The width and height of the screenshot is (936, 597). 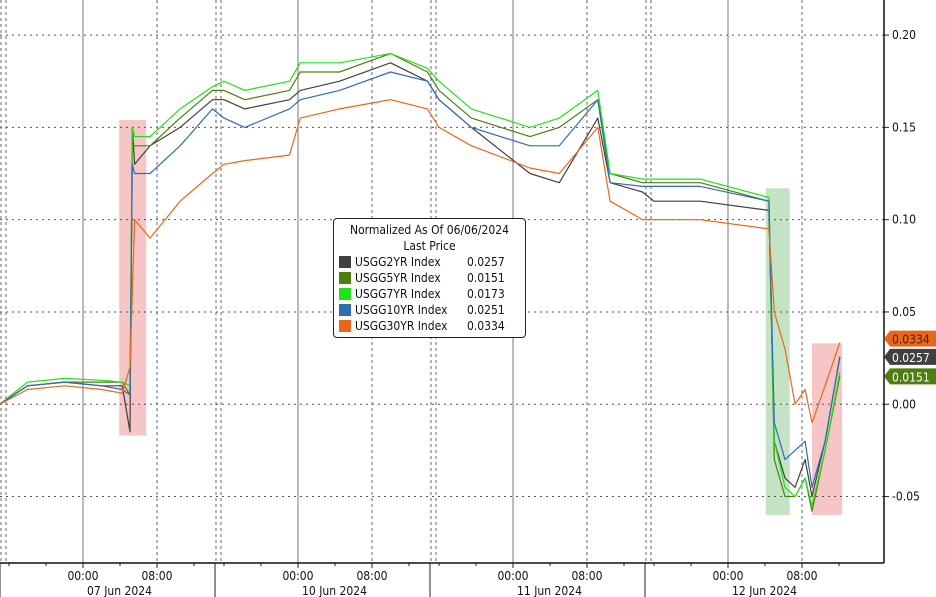 I want to click on session-date-label: 07 Jun 2024, so click(x=119, y=590).